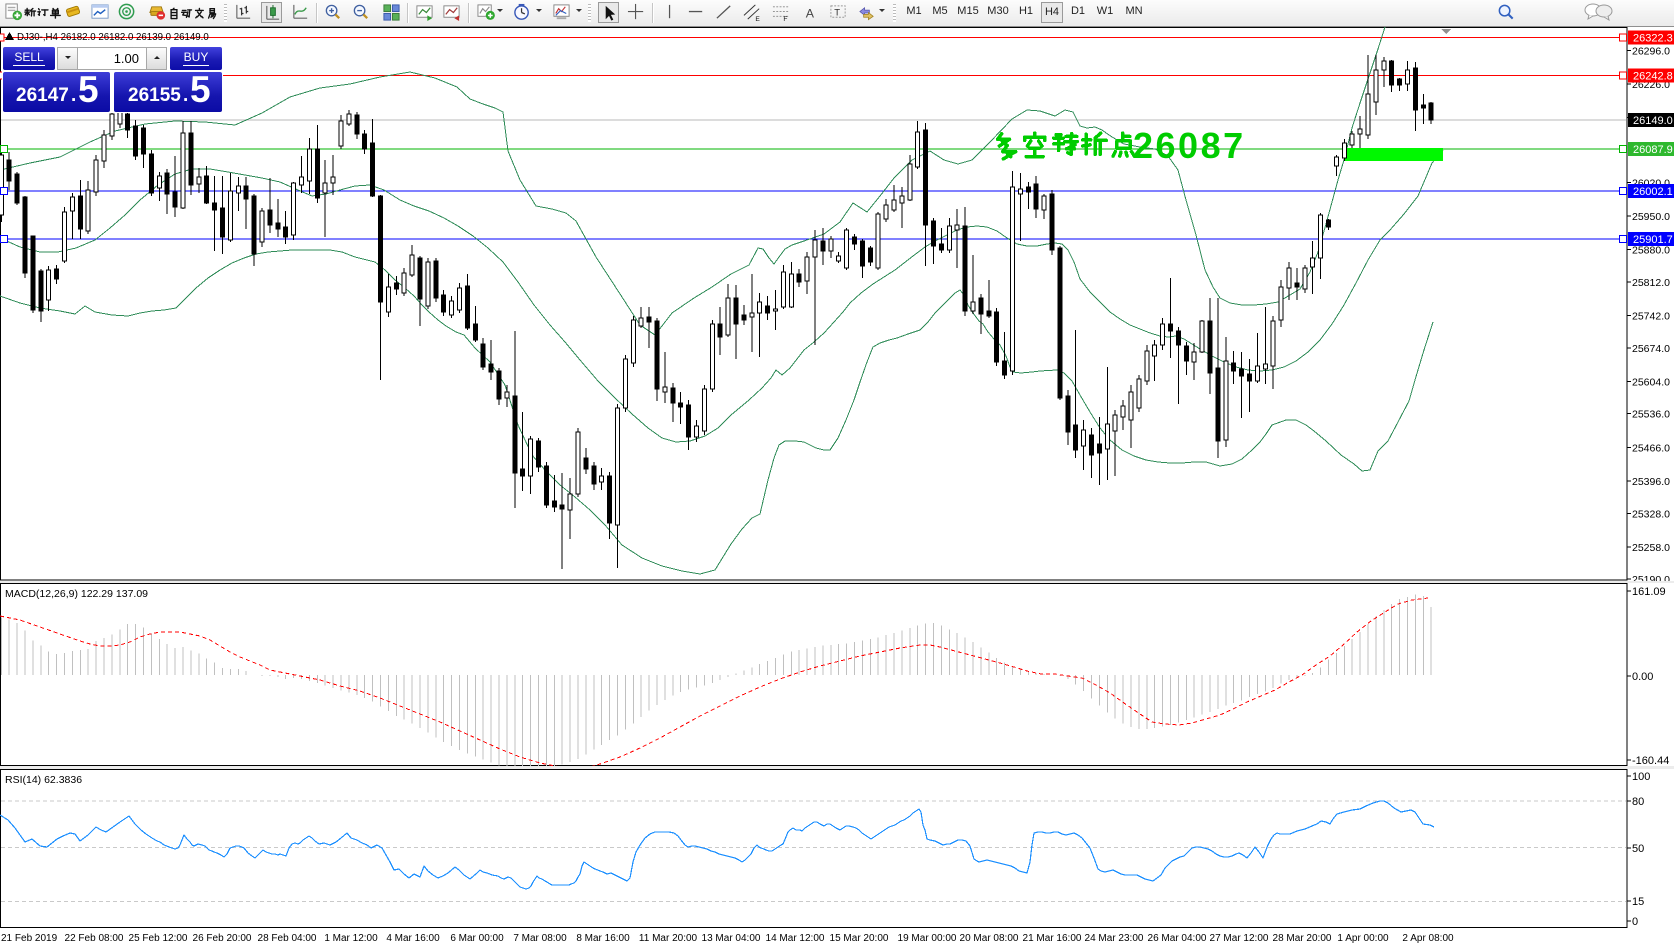  Describe the element at coordinates (1651, 580) in the screenshot. I see `svg-text: 25190.0` at that location.